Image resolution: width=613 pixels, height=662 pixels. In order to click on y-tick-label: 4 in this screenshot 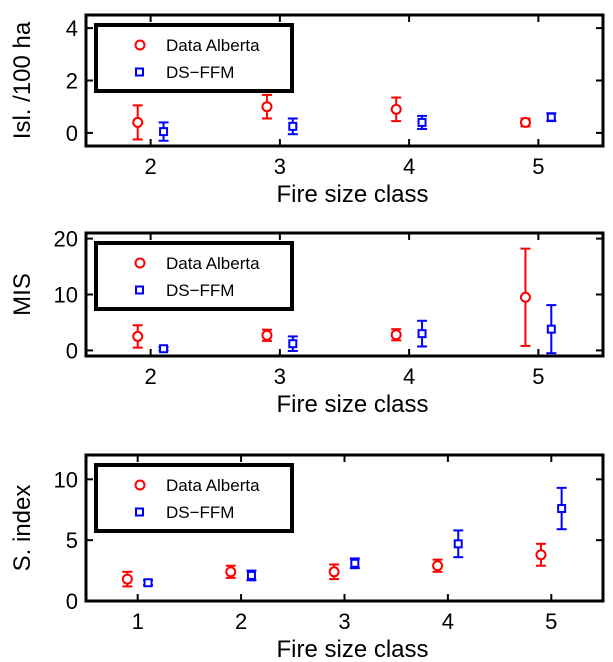, I will do `click(72, 28)`.